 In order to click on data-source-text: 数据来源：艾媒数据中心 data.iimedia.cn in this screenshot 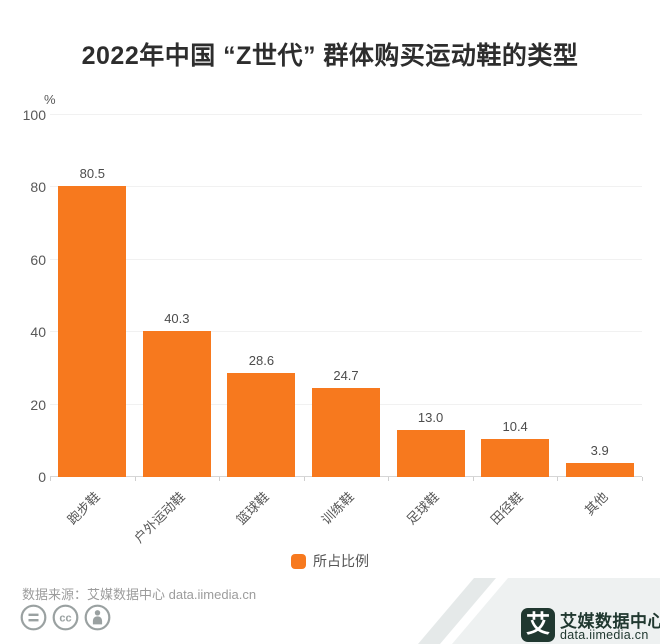, I will do `click(139, 594)`.